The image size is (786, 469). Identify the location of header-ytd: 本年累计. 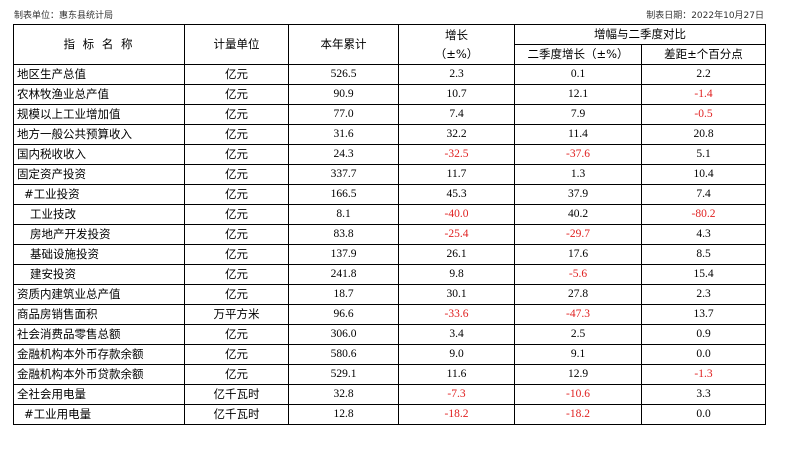
(343, 44).